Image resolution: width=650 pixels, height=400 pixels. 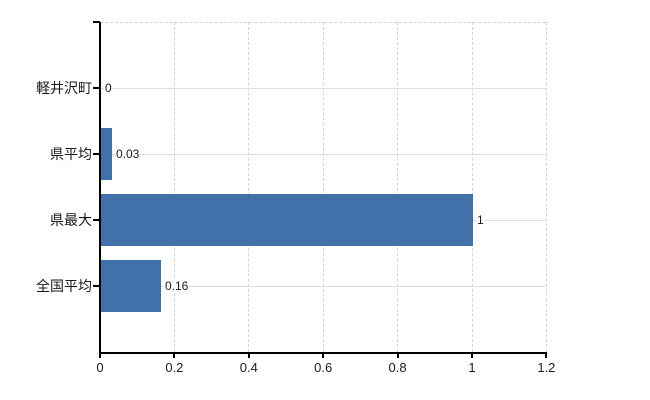 What do you see at coordinates (128, 154) in the screenshot?
I see `bar-value-label: 0.03` at bounding box center [128, 154].